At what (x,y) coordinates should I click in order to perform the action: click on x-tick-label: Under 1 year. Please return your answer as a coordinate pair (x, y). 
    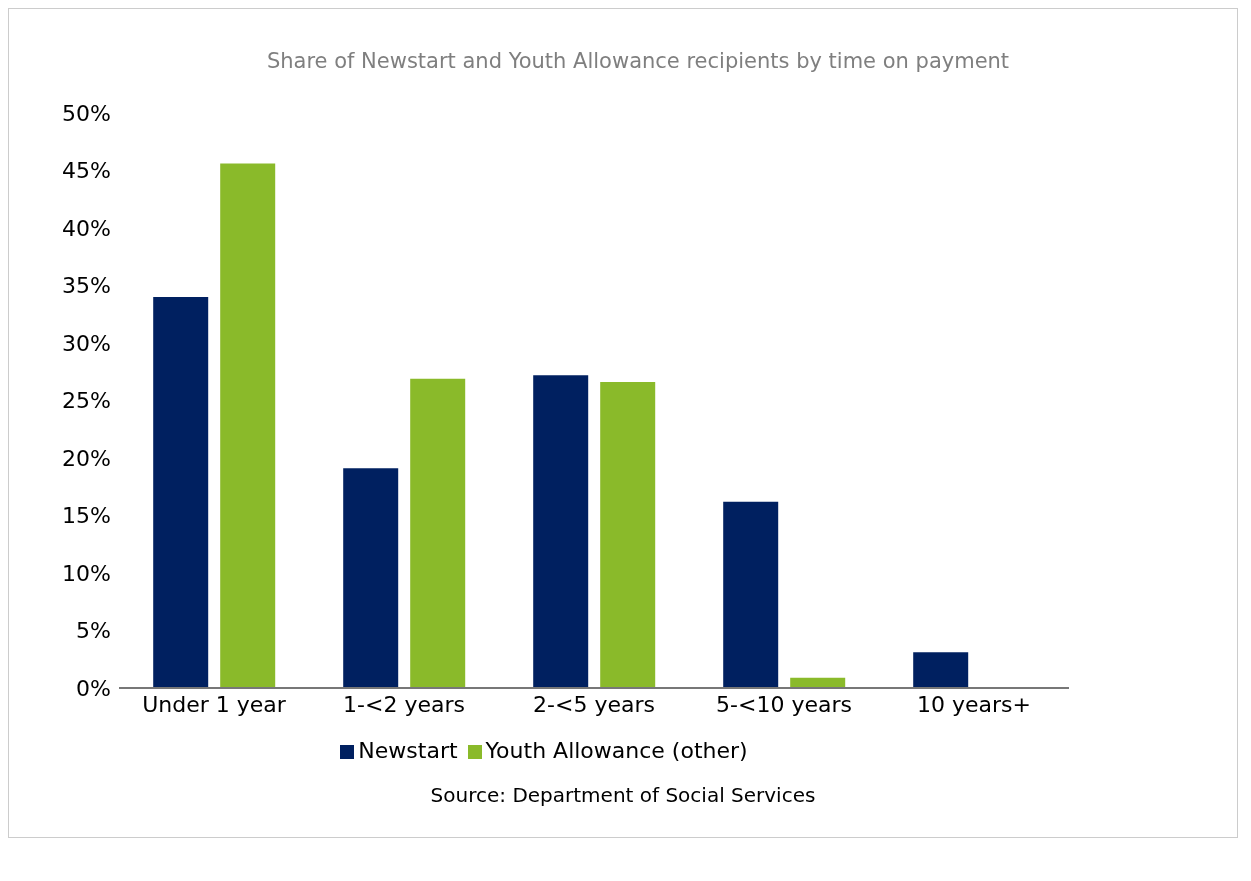
    Looking at the image, I should click on (214, 704).